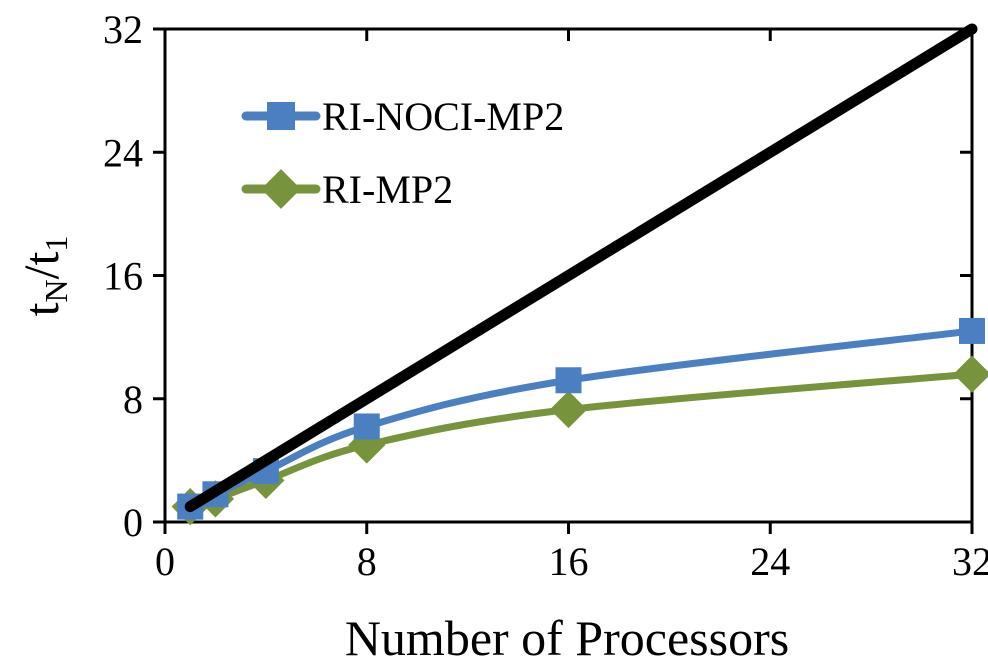 This screenshot has width=988, height=663. I want to click on legend-item-ri-mp2: RI-MP2, so click(347, 189).